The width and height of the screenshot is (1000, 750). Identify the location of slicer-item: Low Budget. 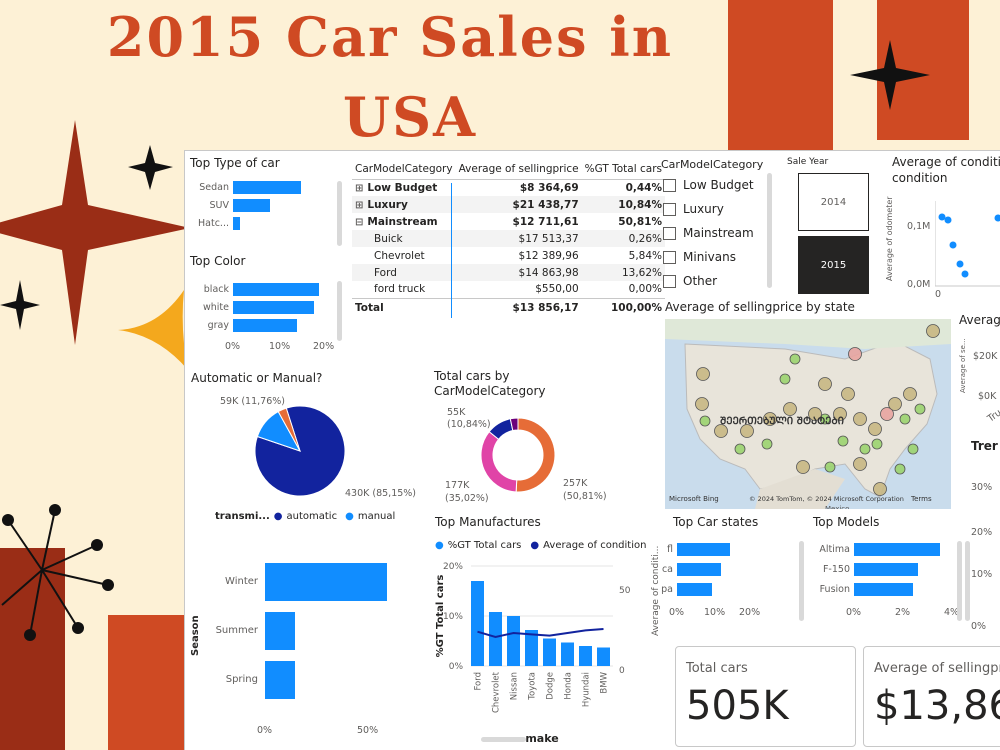
(708, 185).